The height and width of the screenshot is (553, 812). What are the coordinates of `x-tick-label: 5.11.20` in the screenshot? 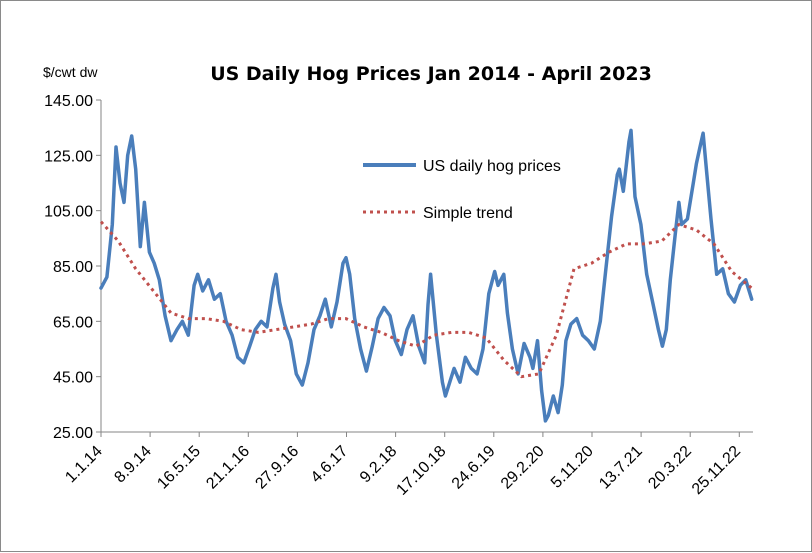 It's located at (572, 467).